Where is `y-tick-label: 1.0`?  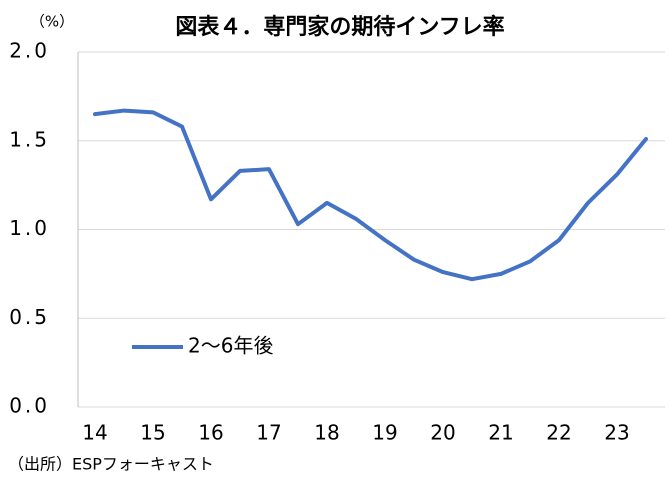 y-tick-label: 1.0 is located at coordinates (29, 228).